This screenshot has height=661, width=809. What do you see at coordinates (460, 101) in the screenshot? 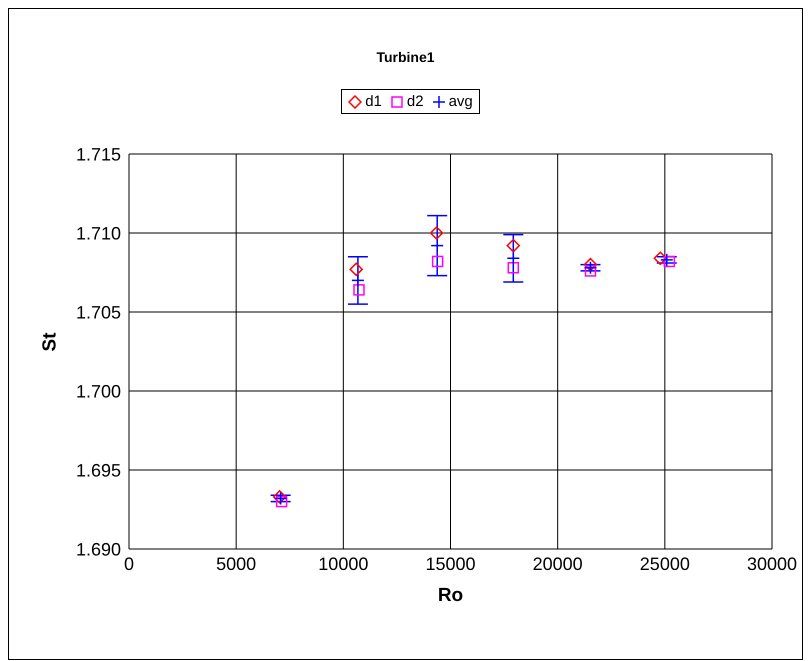
I see `legend-label: avg` at bounding box center [460, 101].